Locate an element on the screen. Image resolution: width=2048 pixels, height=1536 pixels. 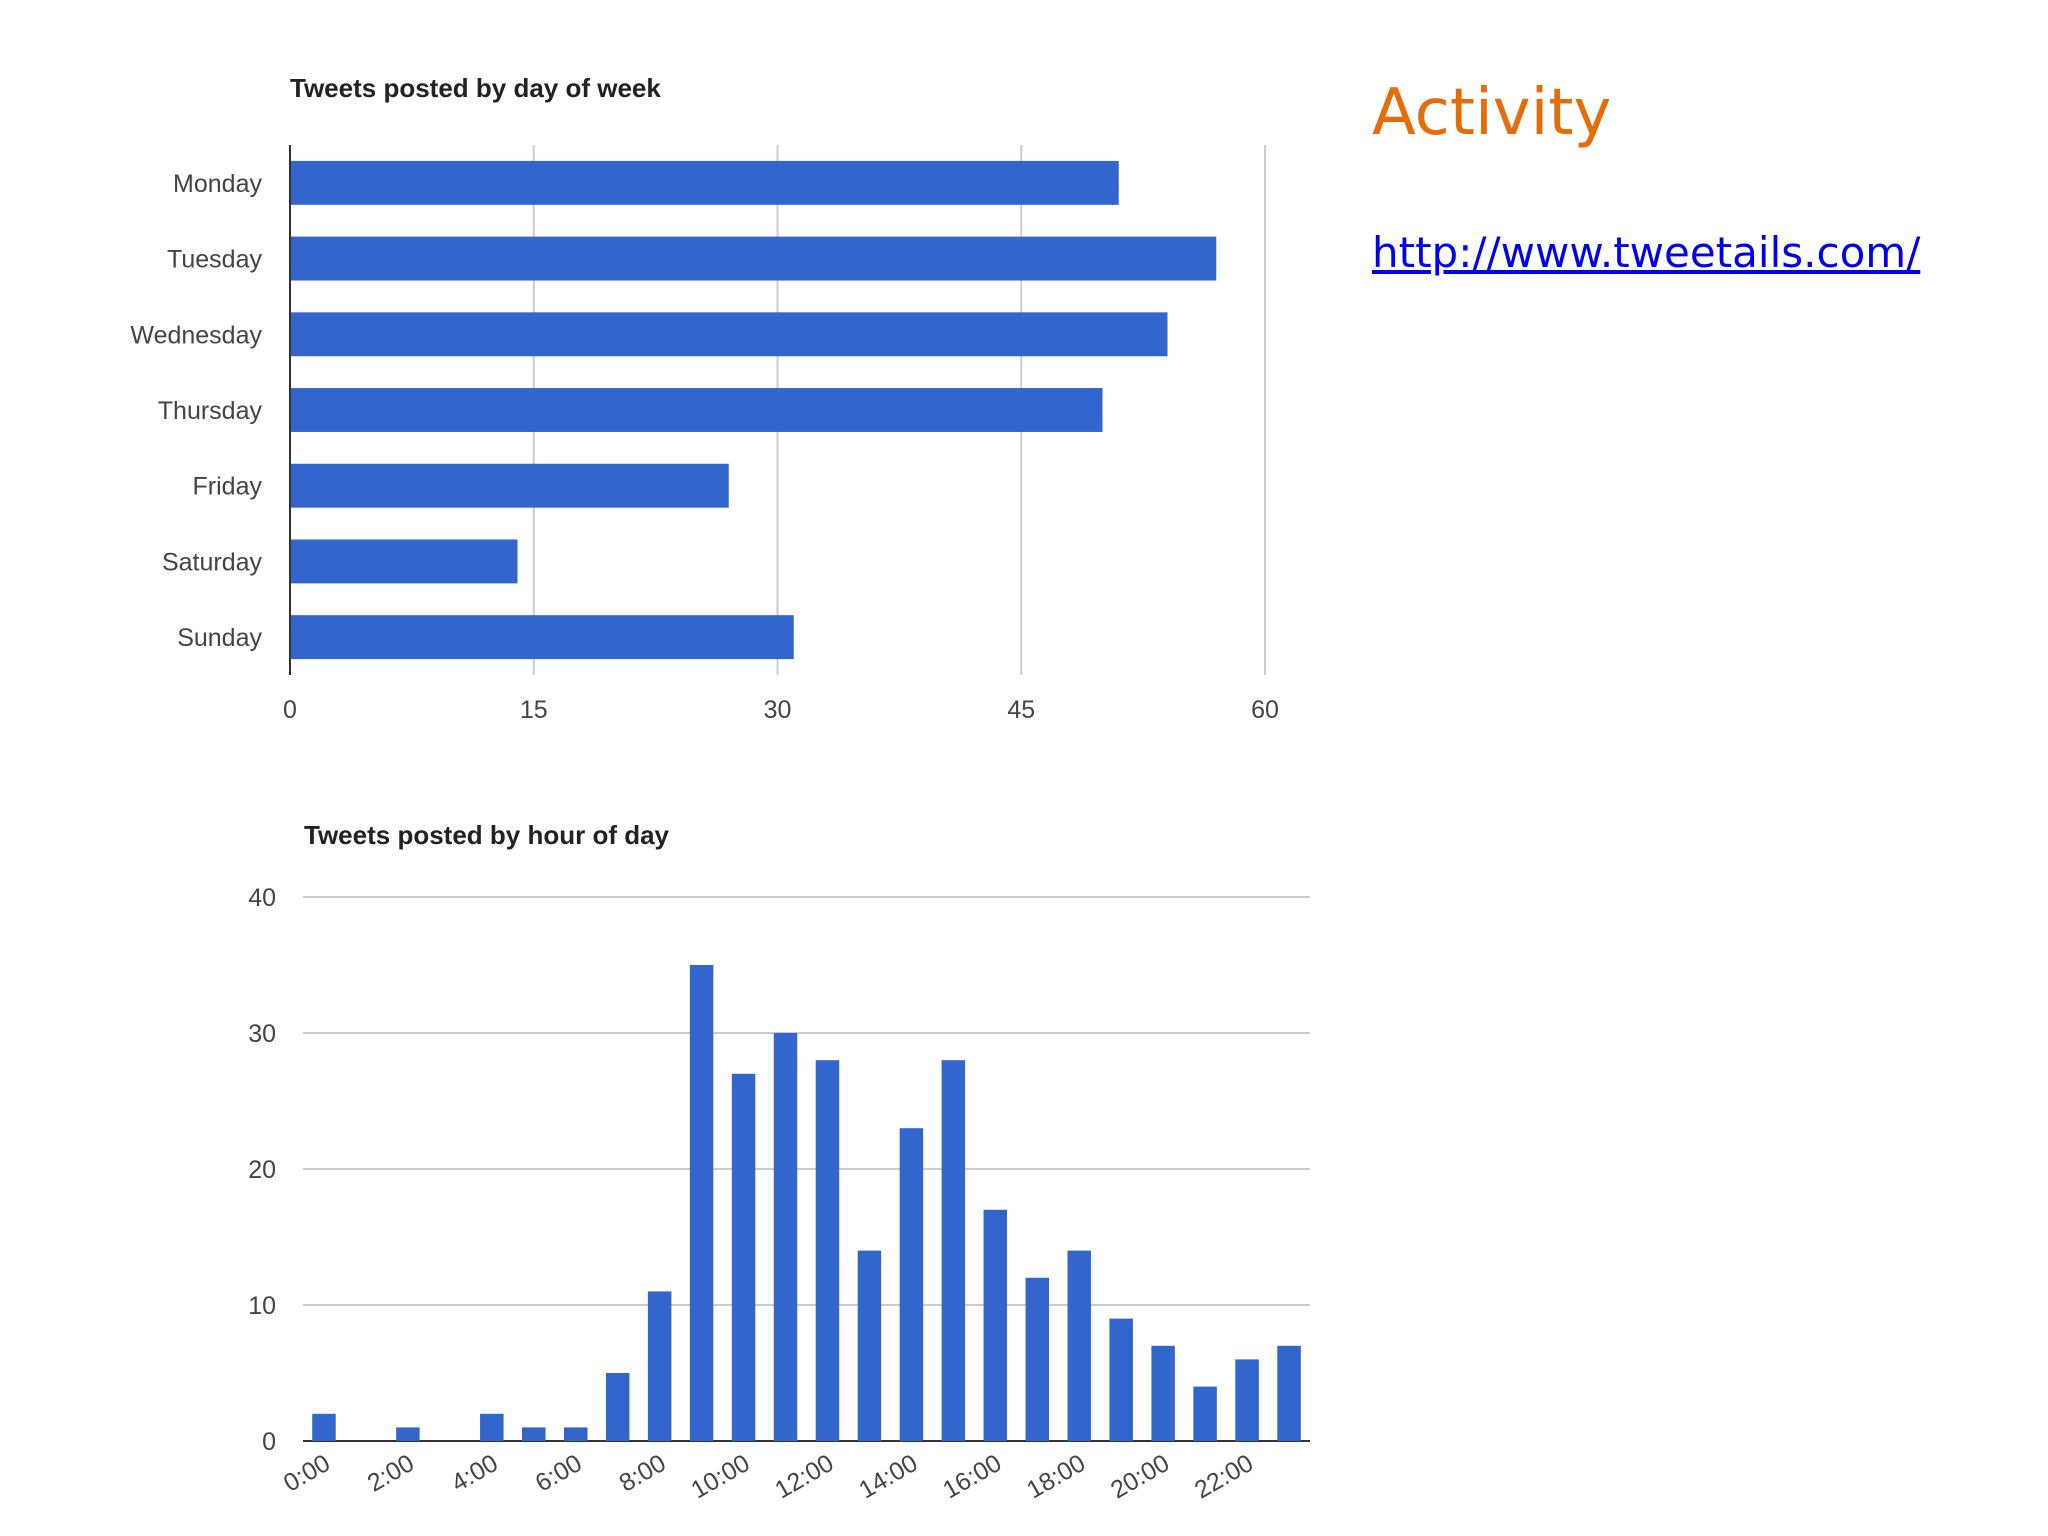
chart-title: Tweets posted by hour of day is located at coordinates (487, 835).